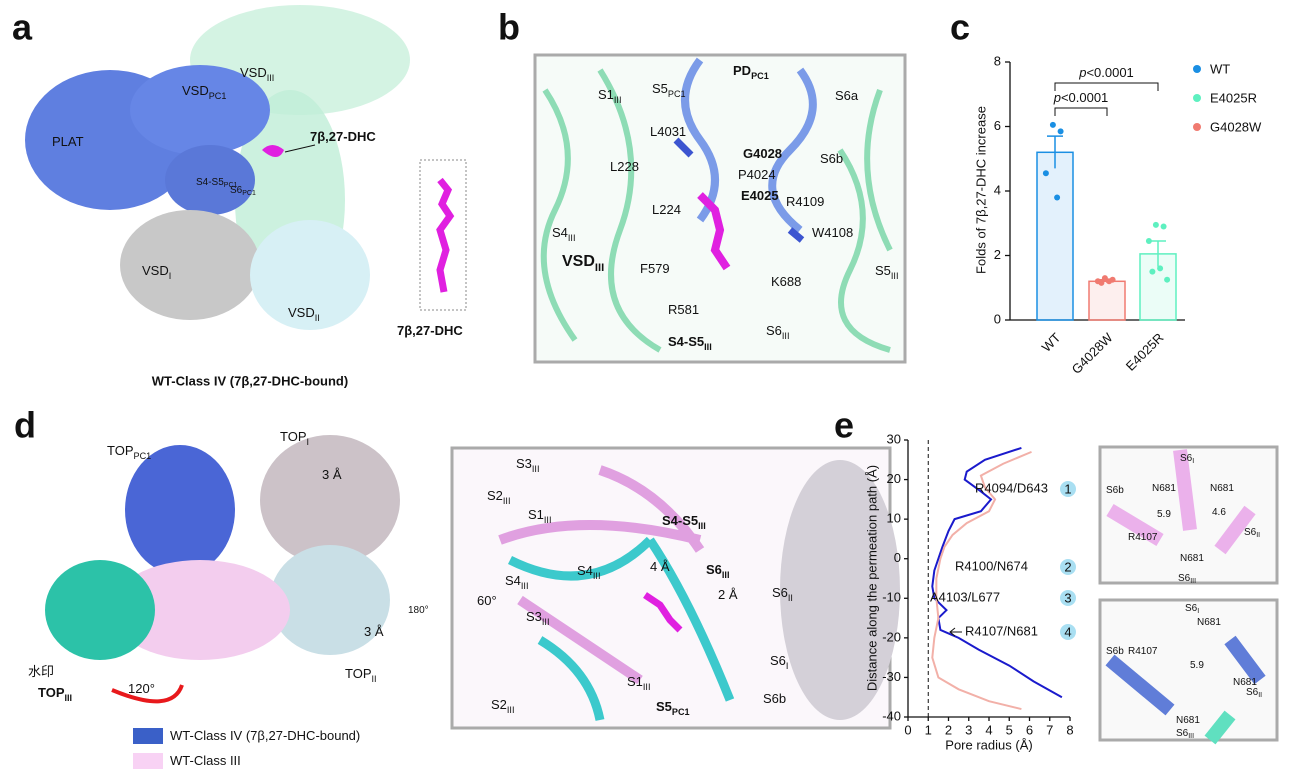 Image resolution: width=1302 pixels, height=780 pixels. I want to click on label: VSDIII, so click(583, 263).